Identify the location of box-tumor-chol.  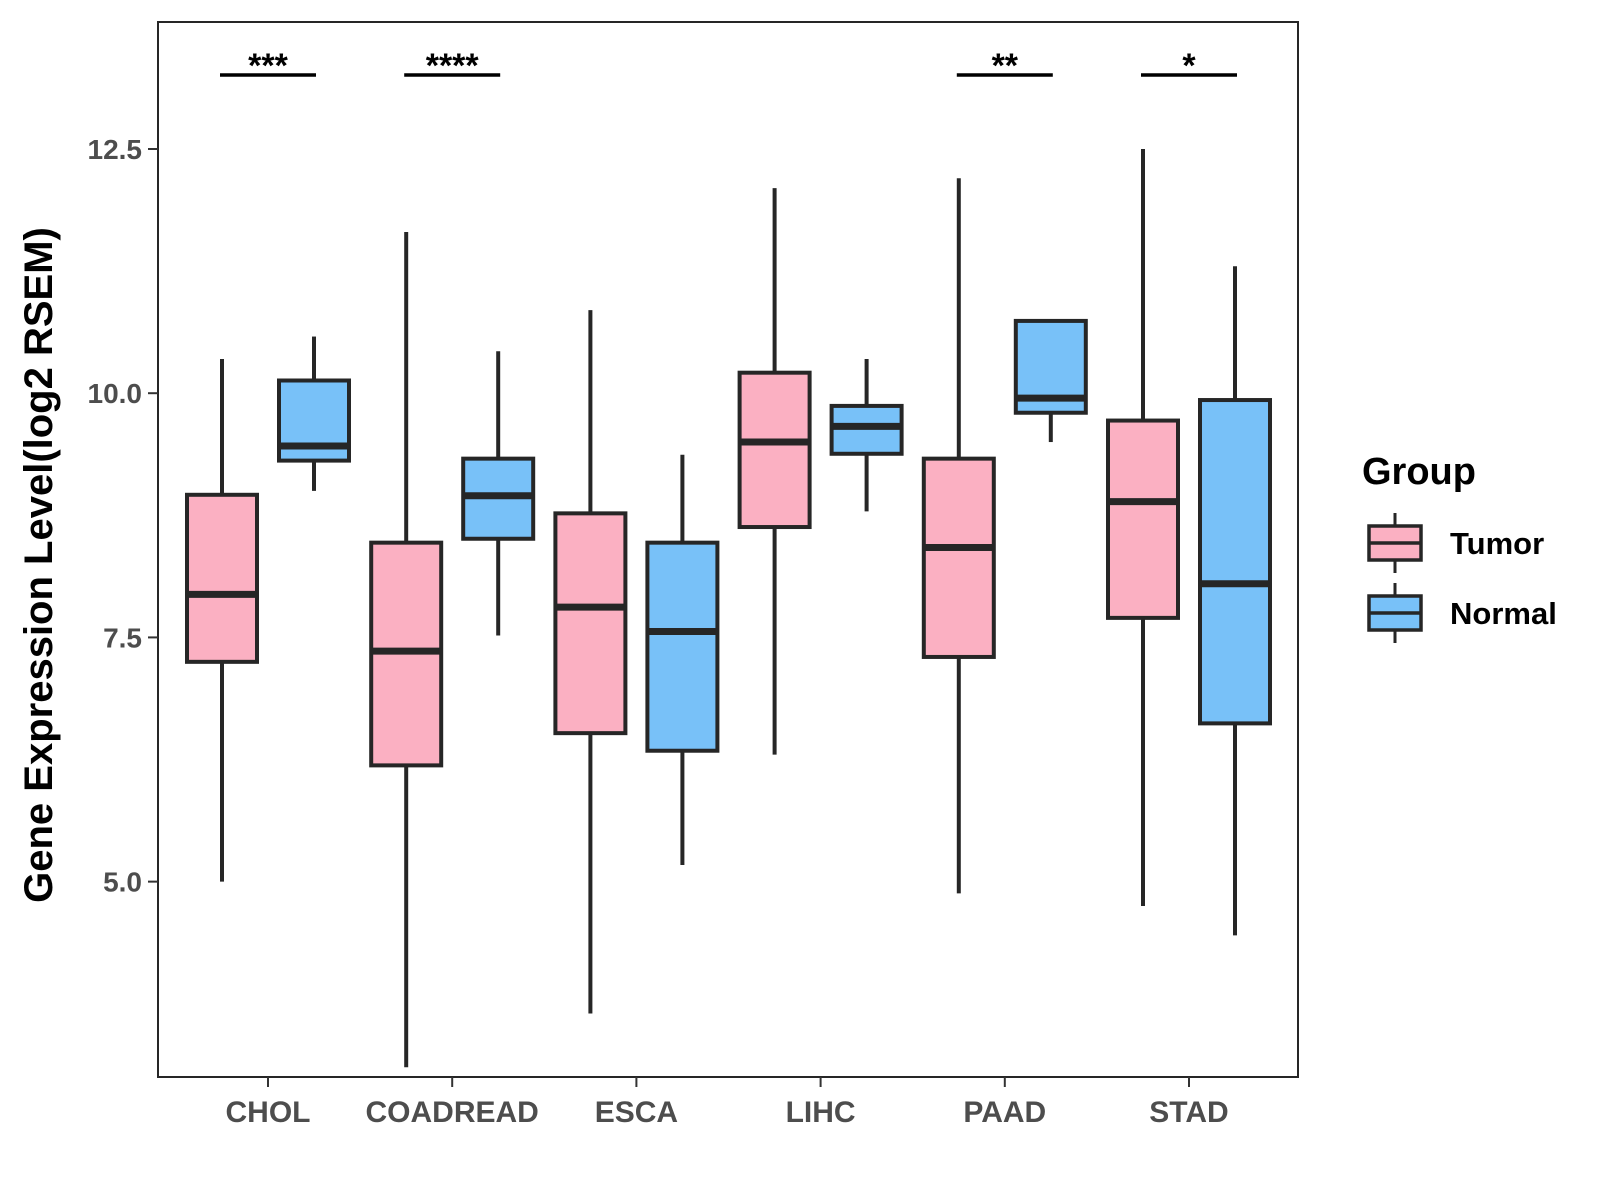
(222, 620).